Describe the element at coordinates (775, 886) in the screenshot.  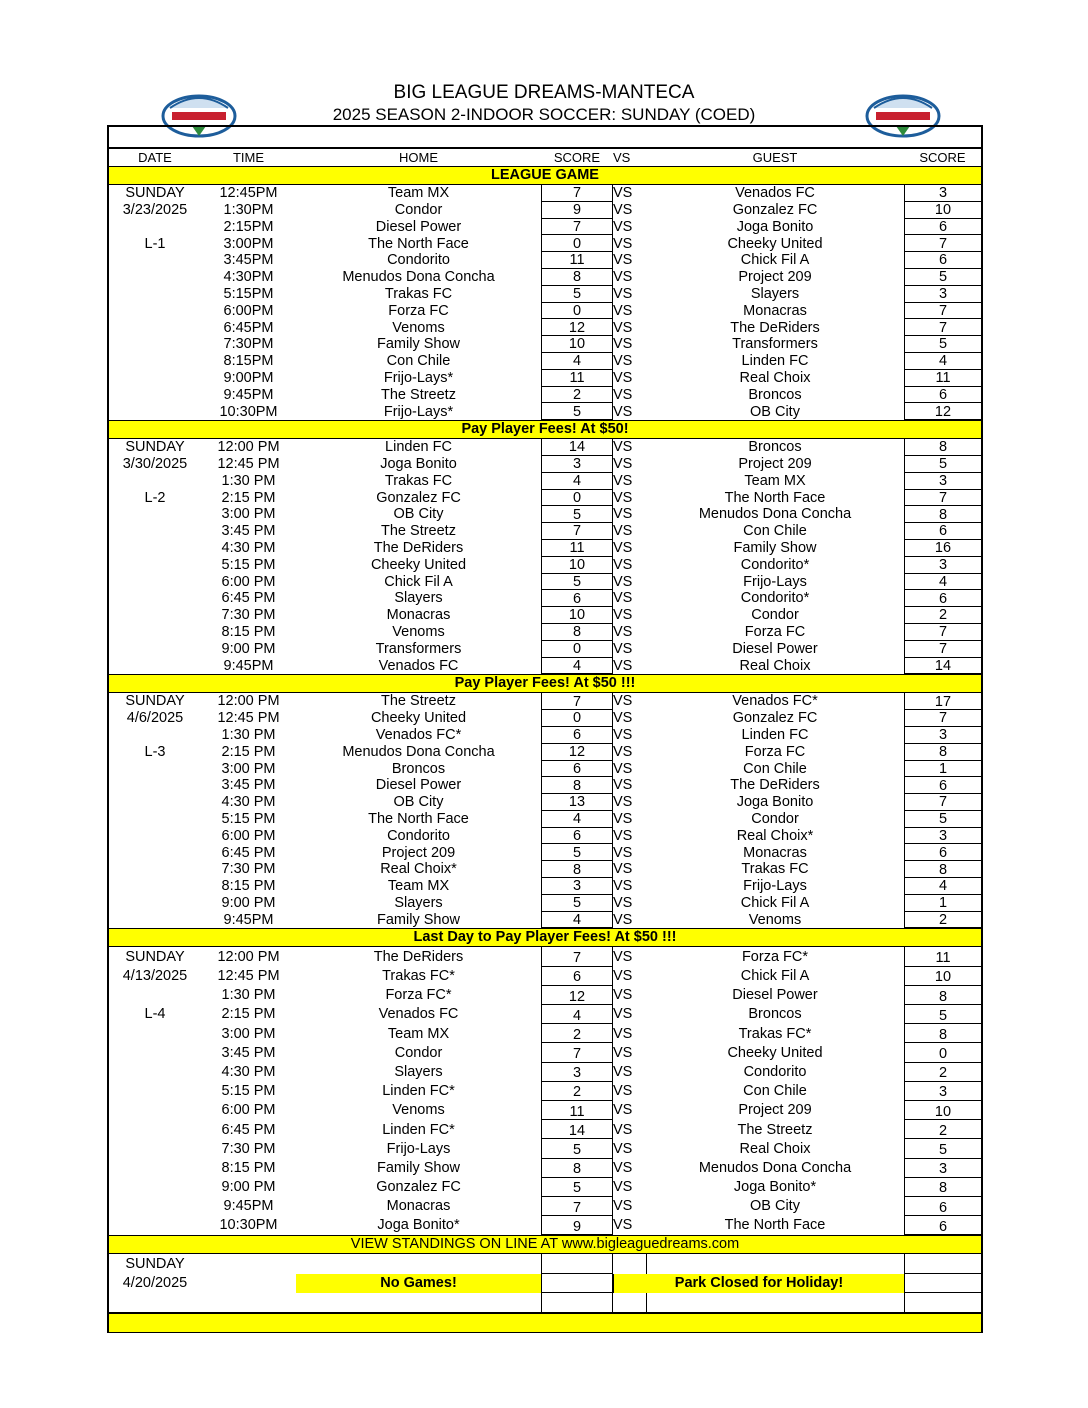
I see `guest-team: Frijo-Lays` at that location.